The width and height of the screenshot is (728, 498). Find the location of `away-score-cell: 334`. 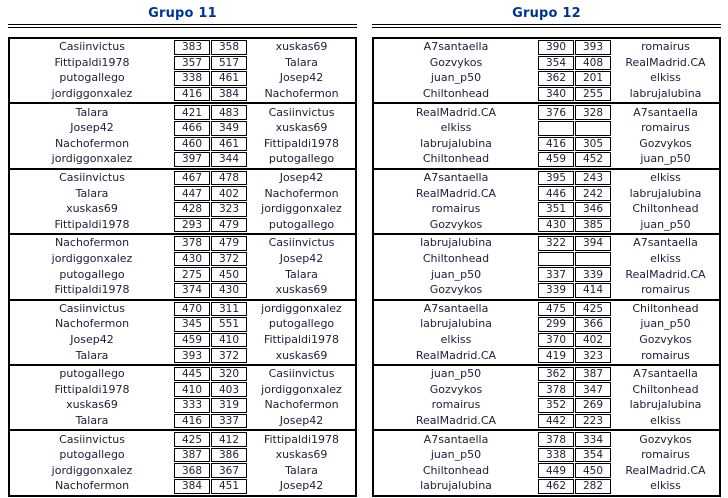

away-score-cell: 334 is located at coordinates (593, 439).